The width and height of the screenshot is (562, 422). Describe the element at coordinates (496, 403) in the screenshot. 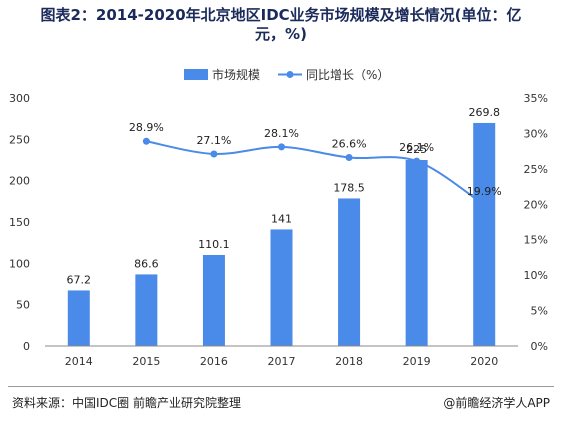

I see `credit-note: @前瞻经济学人APP` at that location.